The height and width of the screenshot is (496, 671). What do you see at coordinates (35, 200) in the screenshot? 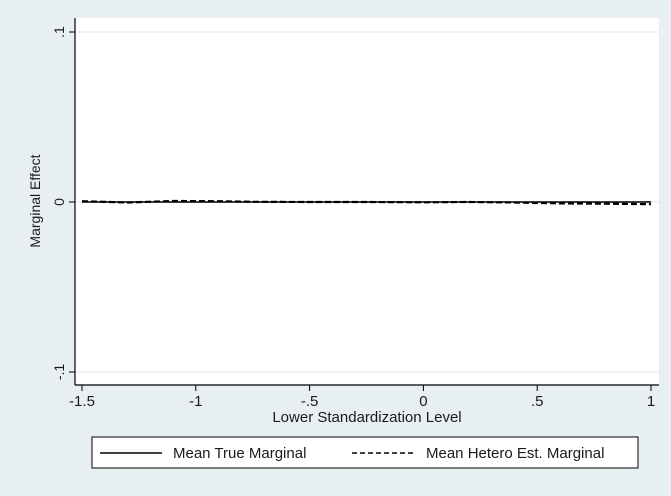
I see `y-axis-label: Marginal Effect` at bounding box center [35, 200].